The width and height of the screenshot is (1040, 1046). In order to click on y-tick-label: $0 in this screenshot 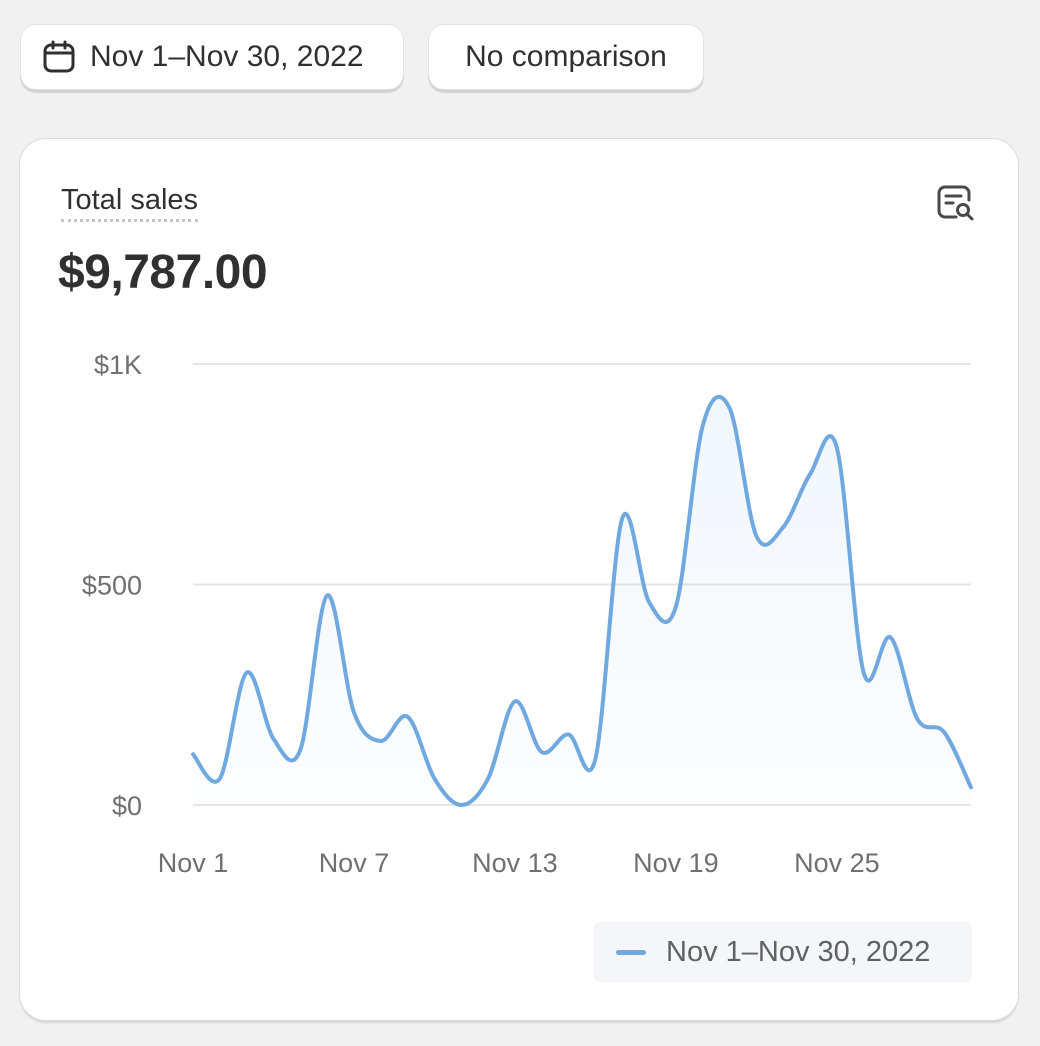, I will do `click(127, 806)`.